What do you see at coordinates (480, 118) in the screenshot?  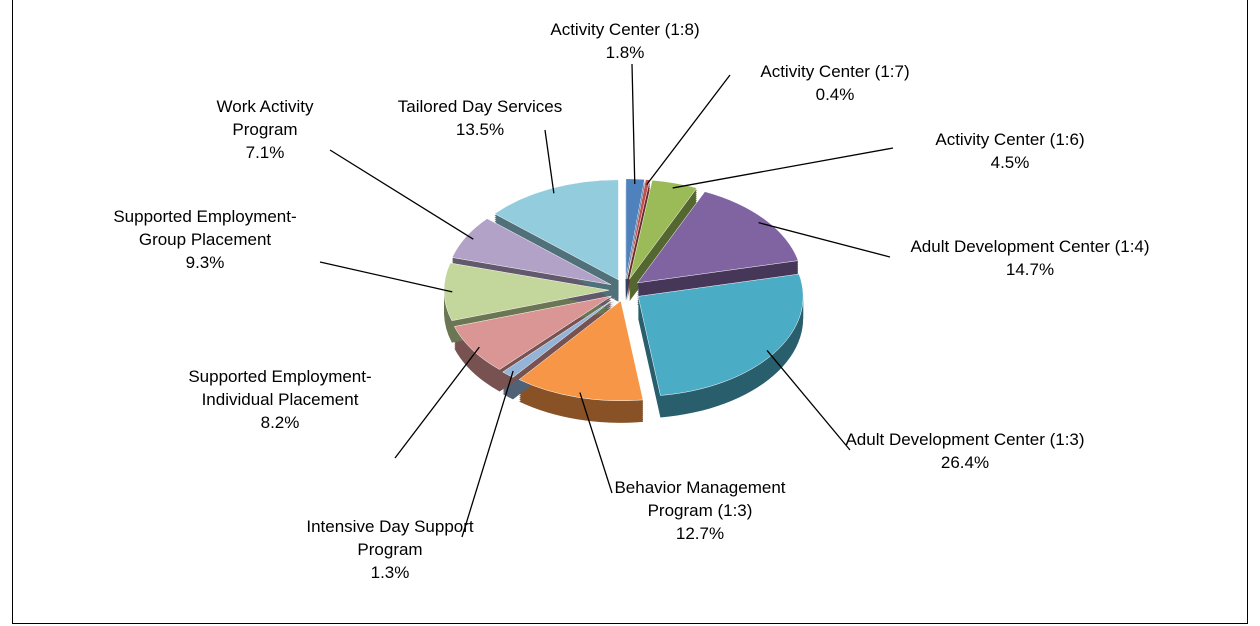 I see `slice-label: Tailored Day Services 13.5%` at bounding box center [480, 118].